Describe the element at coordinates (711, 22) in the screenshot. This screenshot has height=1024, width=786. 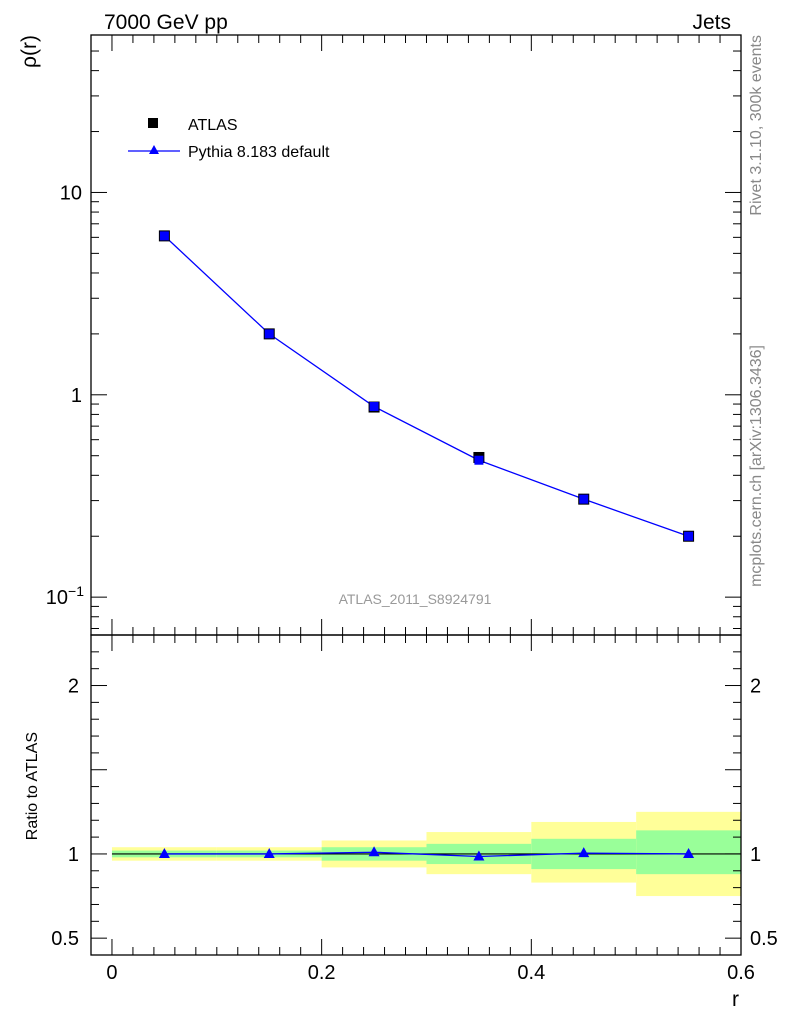
I see `plot-title-right: Jets` at that location.